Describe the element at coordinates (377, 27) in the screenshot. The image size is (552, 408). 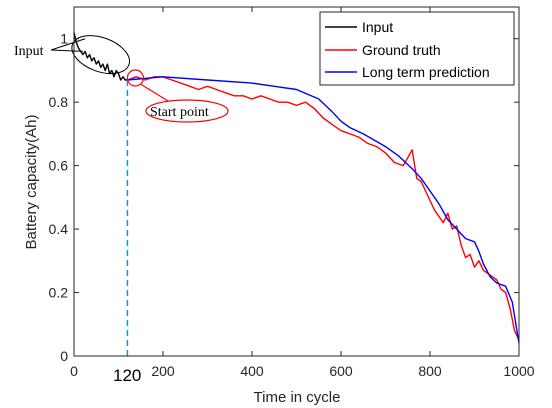
I see `legend-label-input: Input` at that location.